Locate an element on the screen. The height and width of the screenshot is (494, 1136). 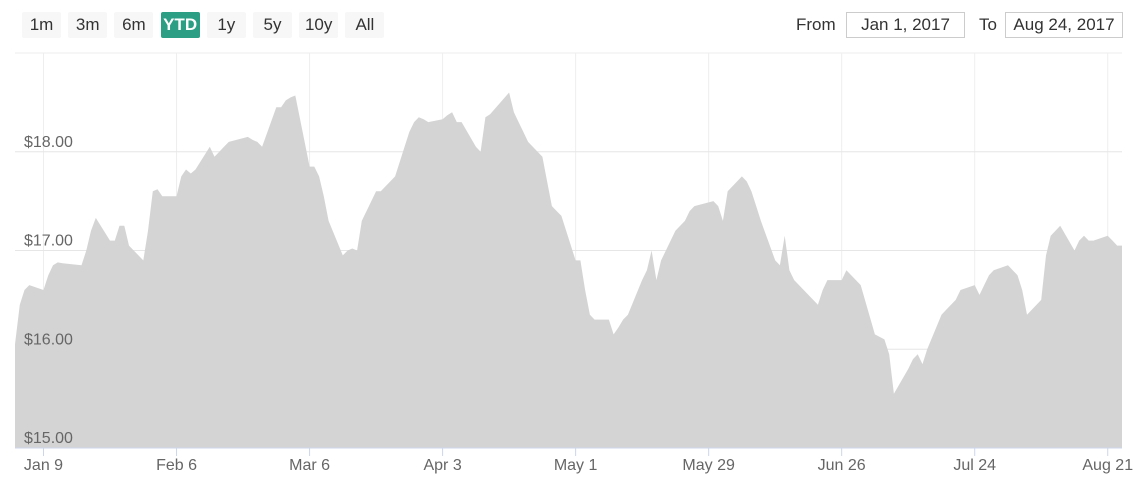
x-tick-label: Feb 6 is located at coordinates (176, 465).